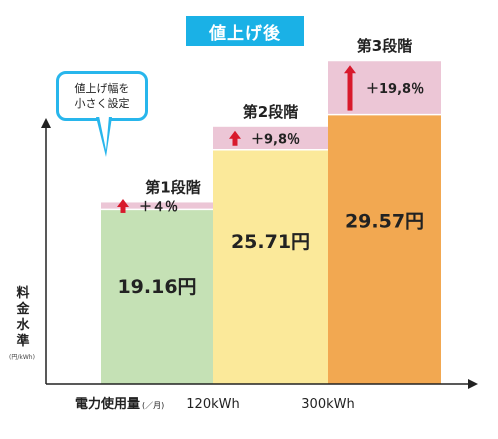 This screenshot has width=498, height=439. I want to click on x-tick-label: 120kWh, so click(212, 404).